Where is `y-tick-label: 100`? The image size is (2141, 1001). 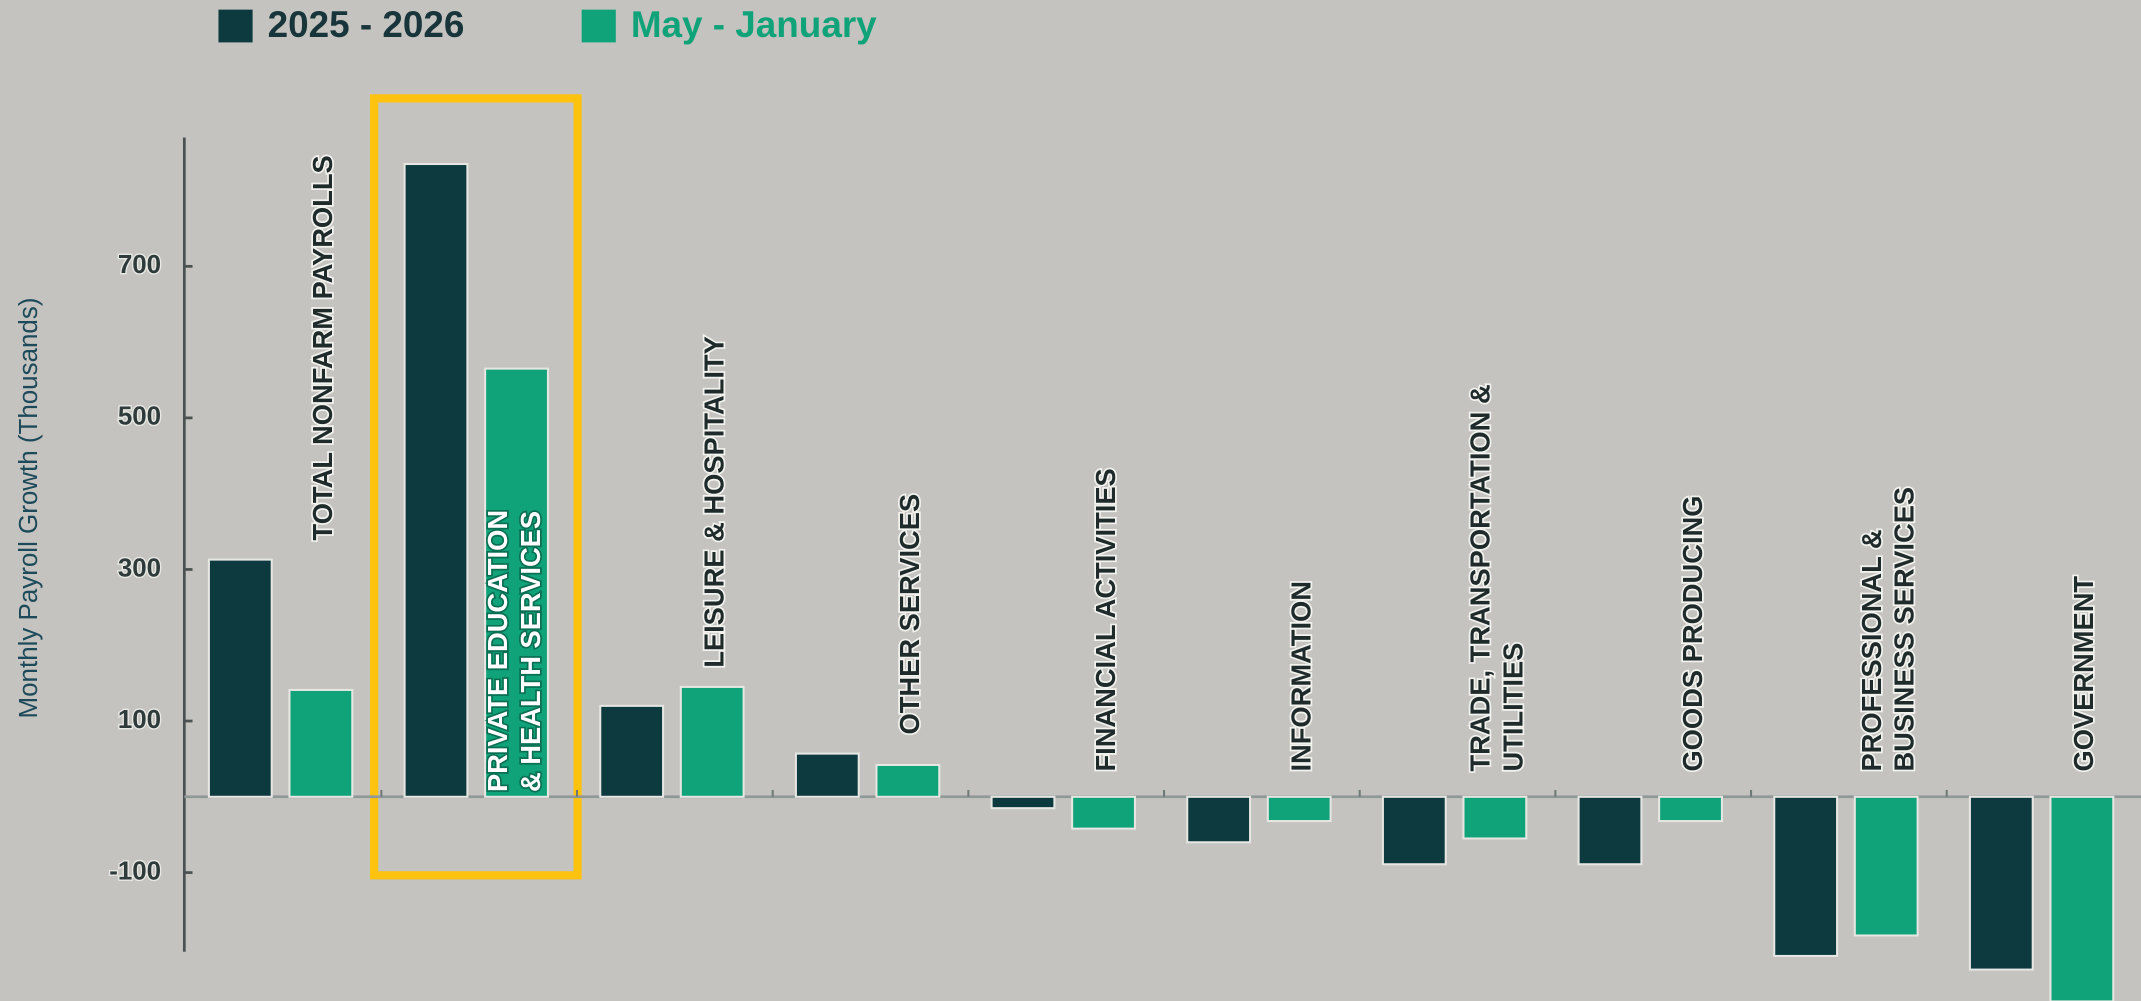 y-tick-label: 100 is located at coordinates (139, 720).